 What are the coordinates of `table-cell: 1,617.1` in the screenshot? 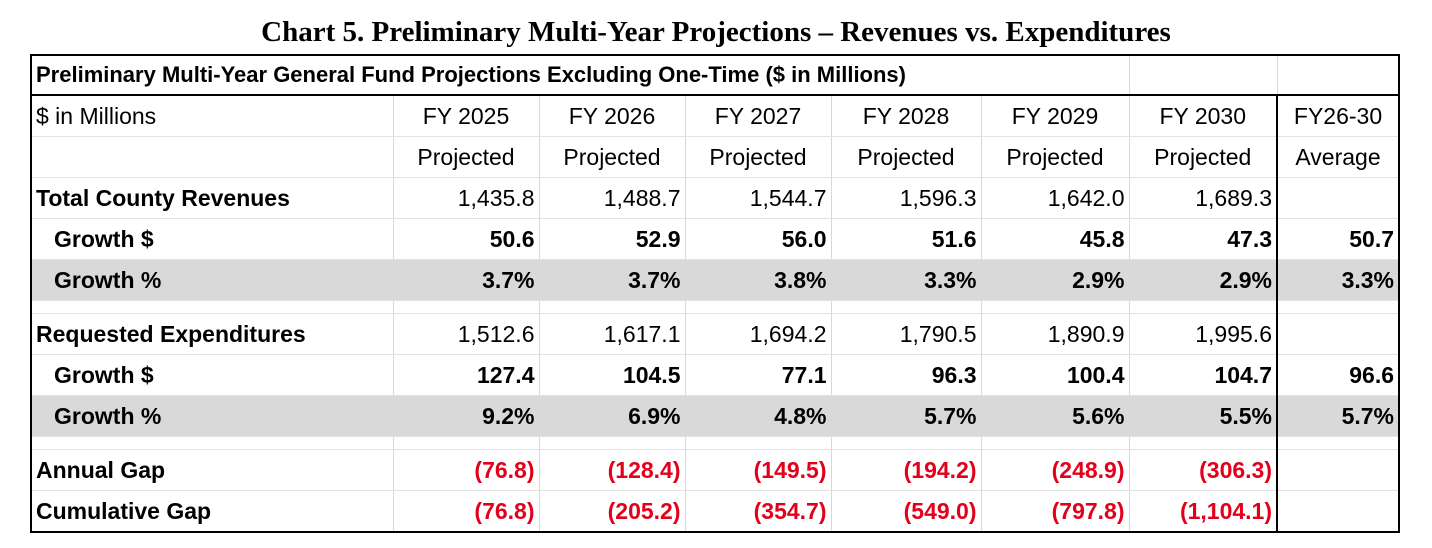 It's located at (612, 334).